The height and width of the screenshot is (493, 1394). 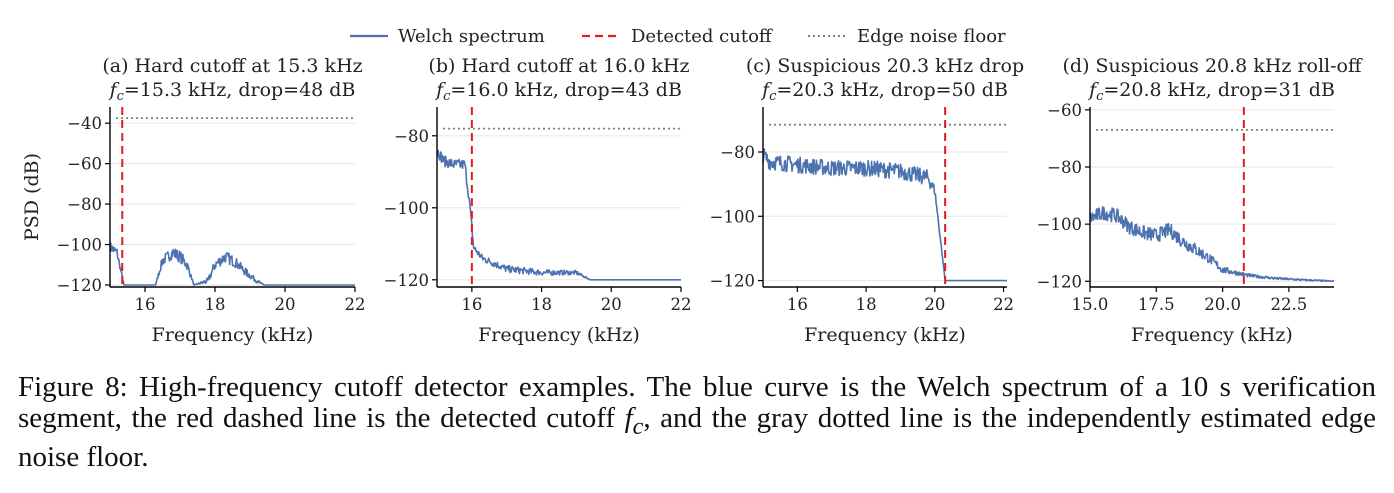 I want to click on panel-subtitle: fc=20.3 kHz, drop=50 dB, so click(x=884, y=91).